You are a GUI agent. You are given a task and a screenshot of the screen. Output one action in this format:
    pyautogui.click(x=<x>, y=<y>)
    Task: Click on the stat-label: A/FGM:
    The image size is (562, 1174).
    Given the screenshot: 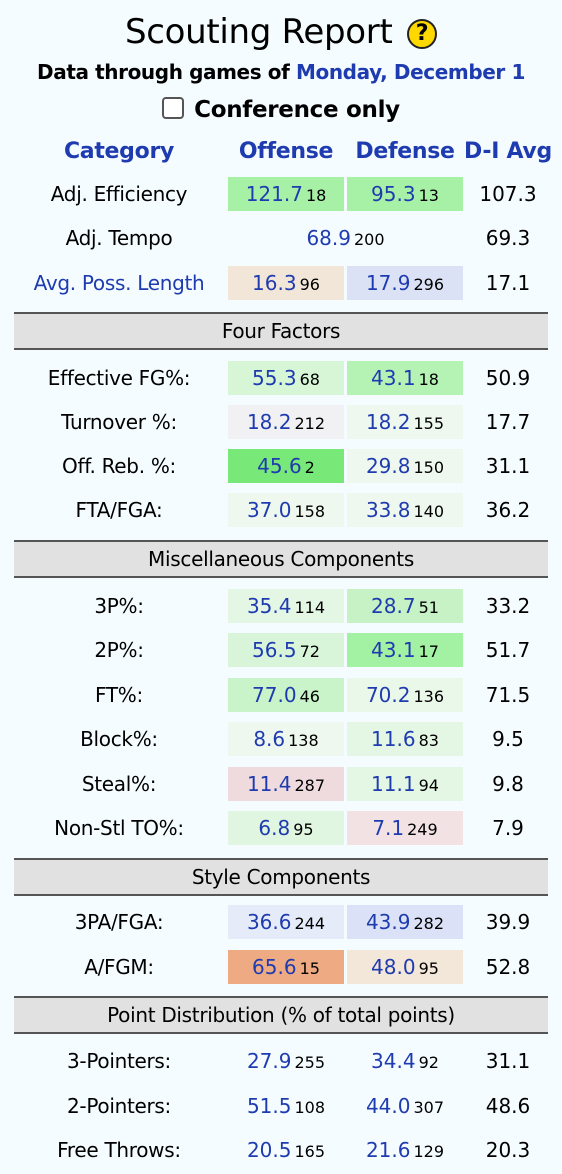 What is the action you would take?
    pyautogui.click(x=119, y=967)
    